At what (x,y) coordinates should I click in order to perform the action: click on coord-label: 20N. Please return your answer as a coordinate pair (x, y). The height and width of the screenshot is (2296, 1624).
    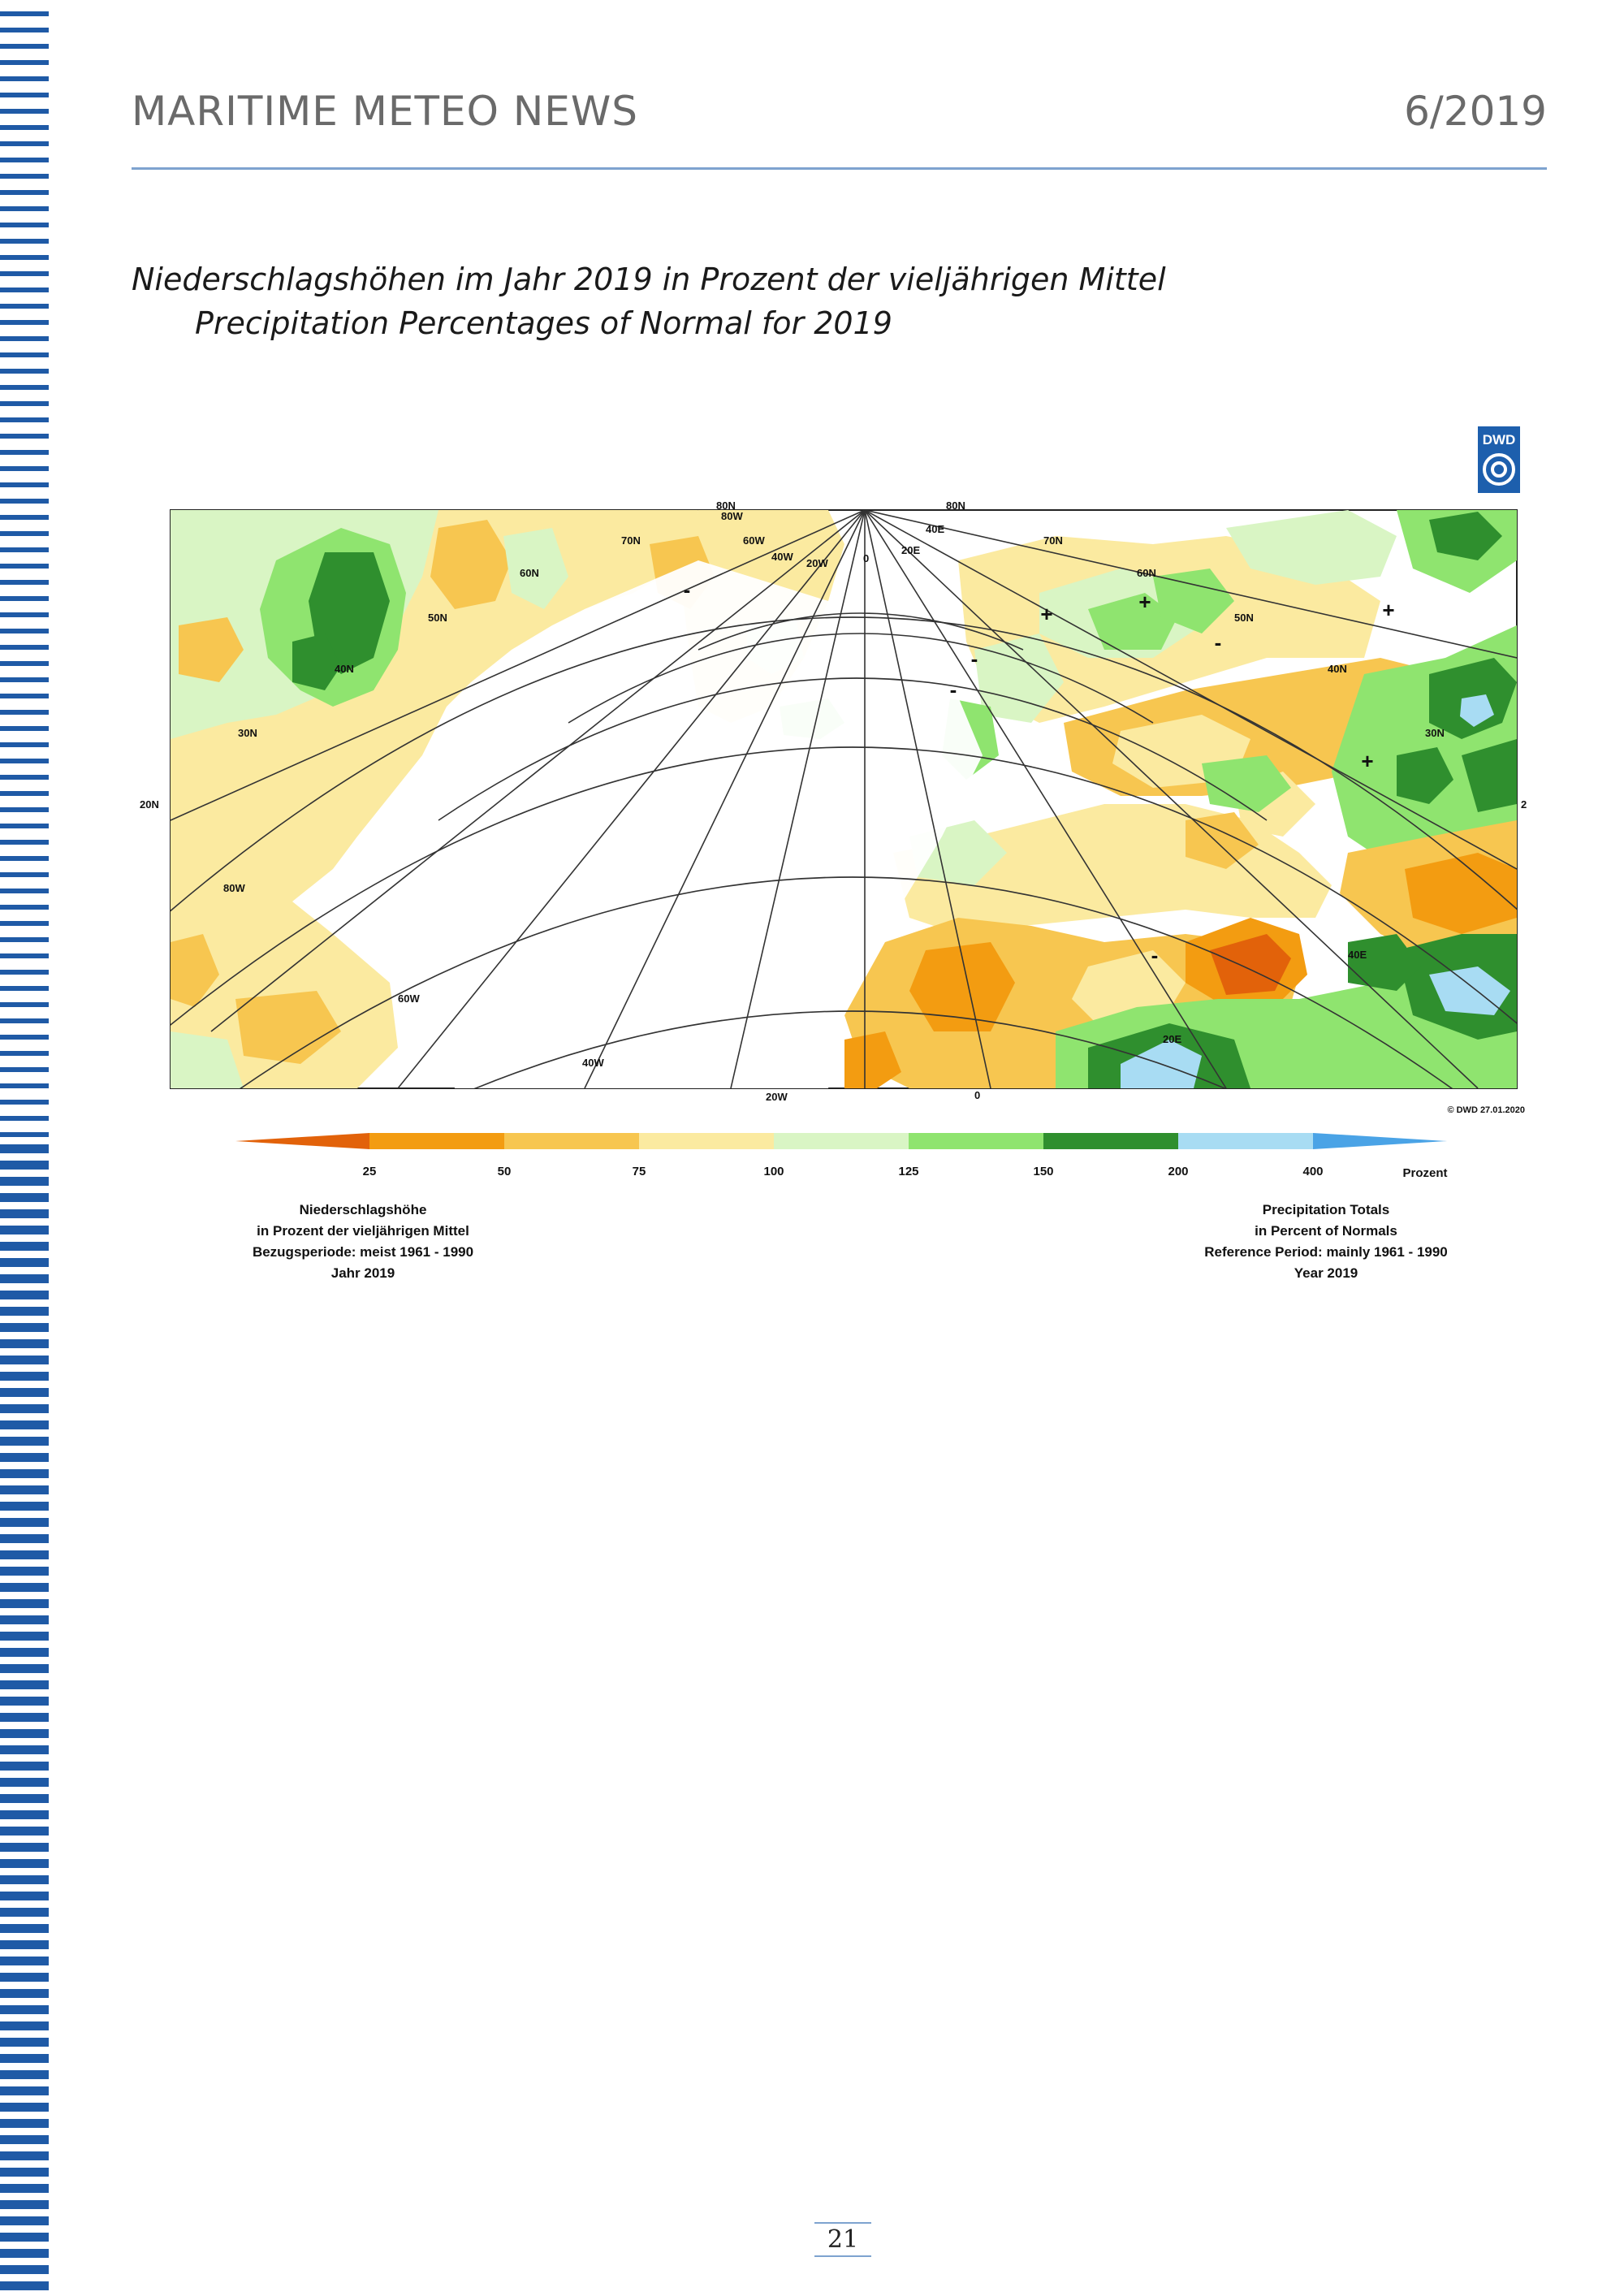
    Looking at the image, I should click on (150, 804).